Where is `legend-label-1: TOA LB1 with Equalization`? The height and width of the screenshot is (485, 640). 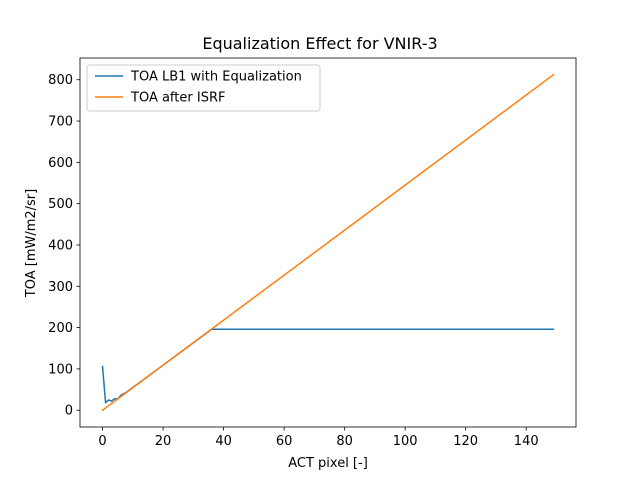
legend-label-1: TOA LB1 with Equalization is located at coordinates (216, 77).